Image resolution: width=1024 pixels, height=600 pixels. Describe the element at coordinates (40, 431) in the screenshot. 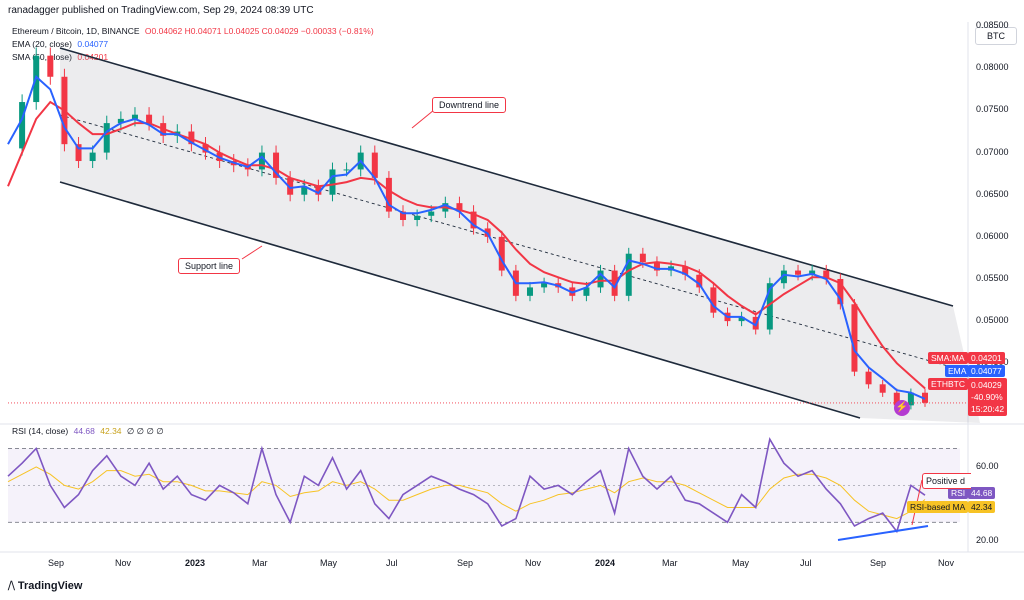

I see `legend-rsi-label: RSI (14, close)` at that location.